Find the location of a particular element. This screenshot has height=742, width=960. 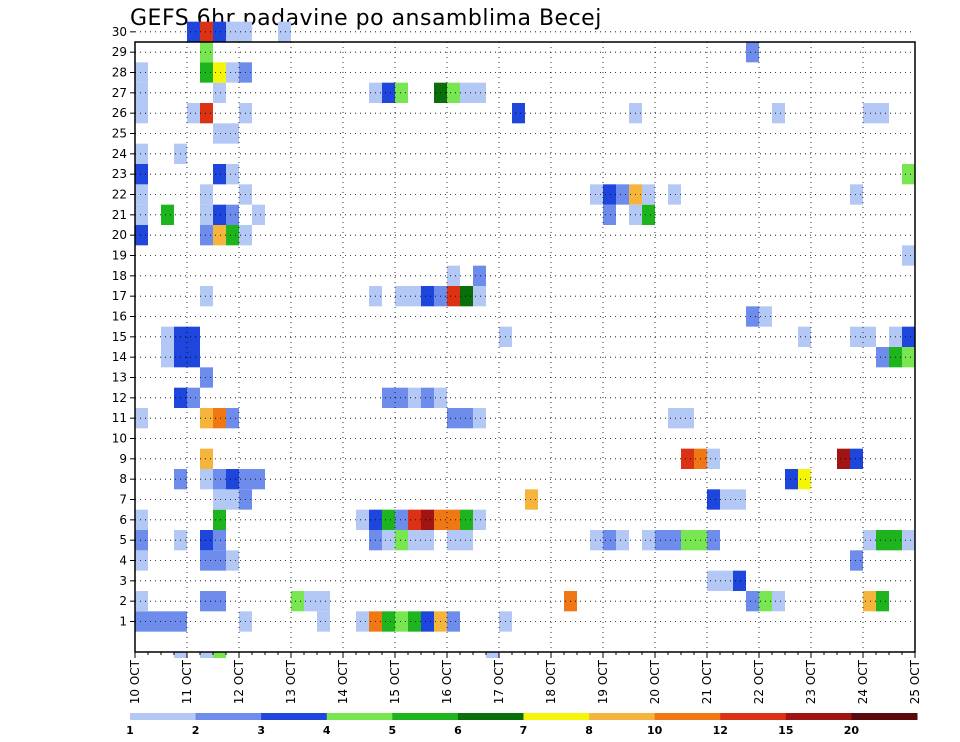

x-tick-label: 12 OCT is located at coordinates (239, 681).